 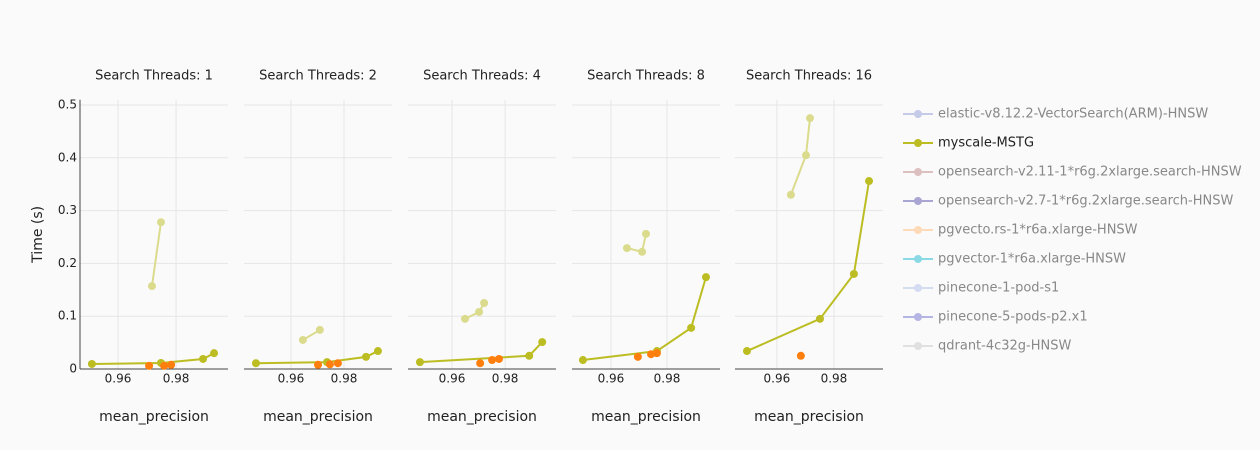 What do you see at coordinates (646, 76) in the screenshot?
I see `panel-title: Search Threads: 8` at bounding box center [646, 76].